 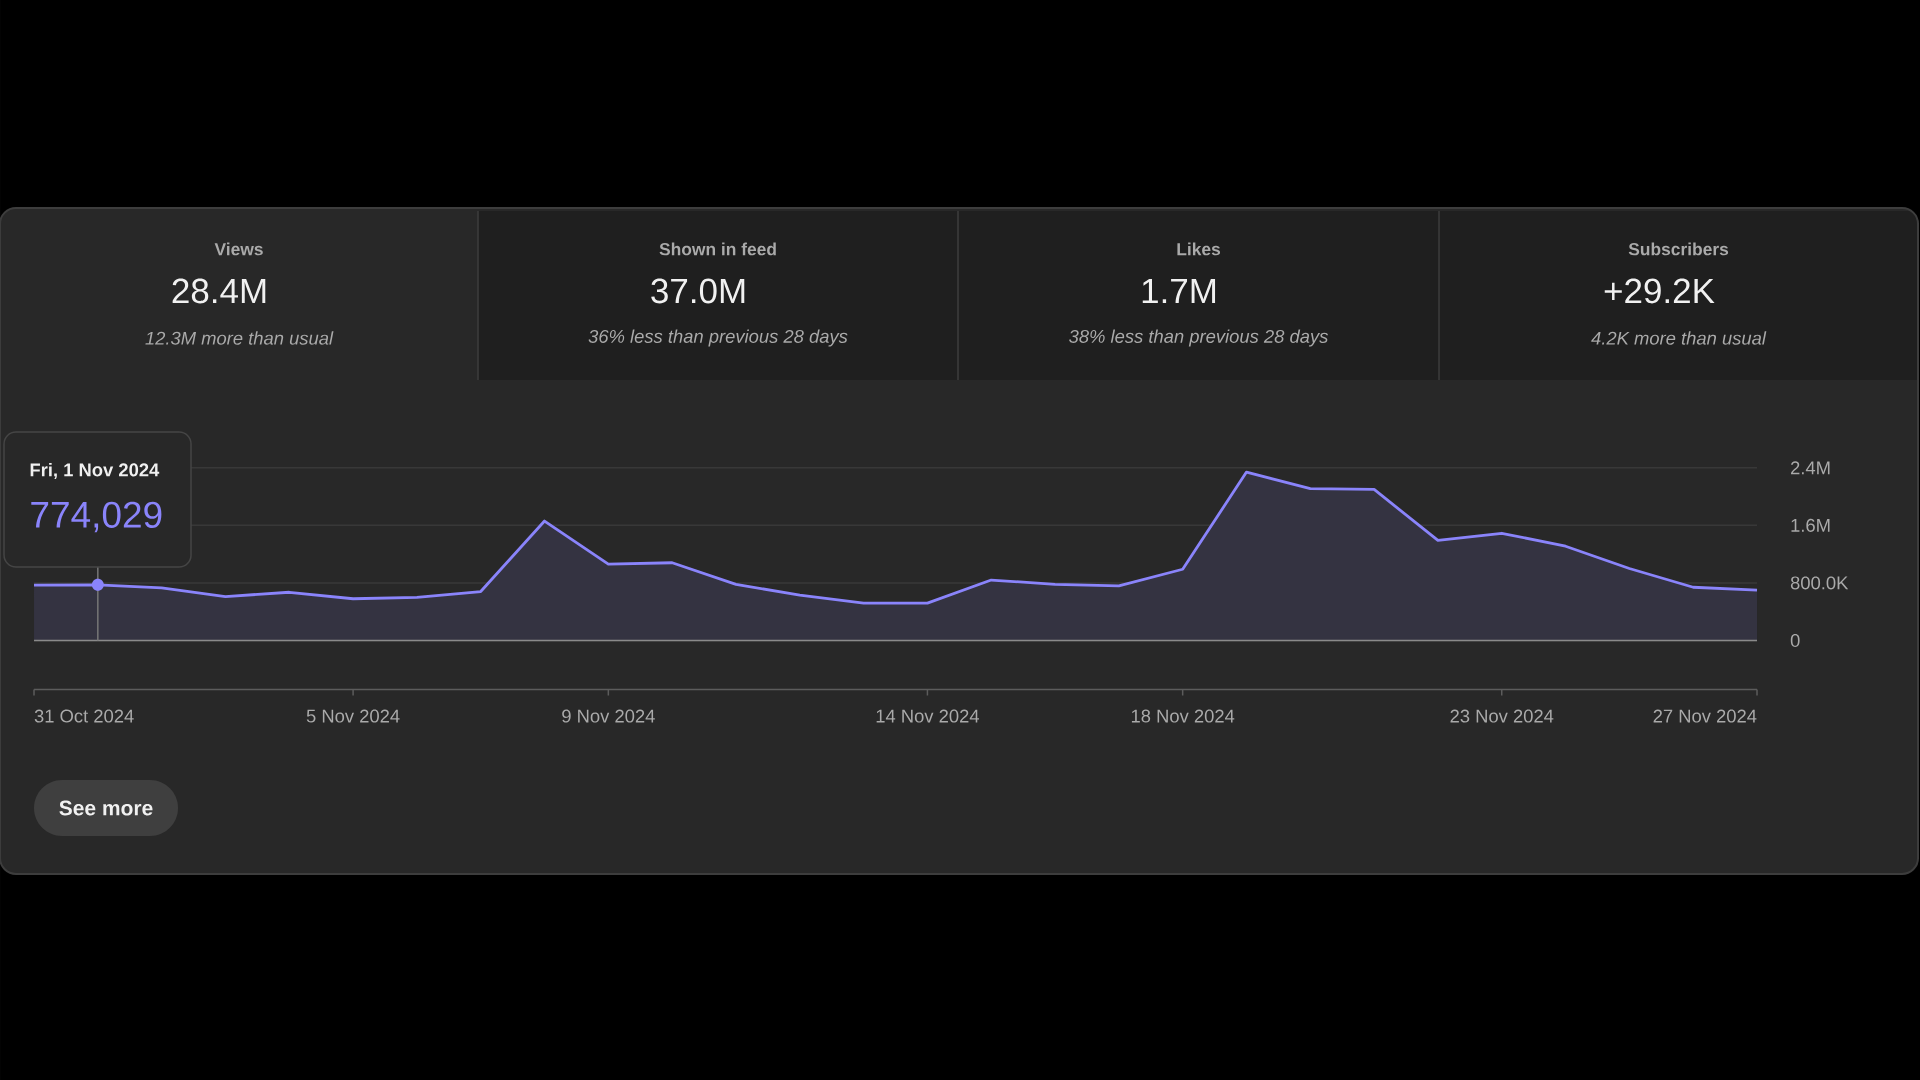 What do you see at coordinates (239, 338) in the screenshot?
I see `text: 12.3M more than usual` at bounding box center [239, 338].